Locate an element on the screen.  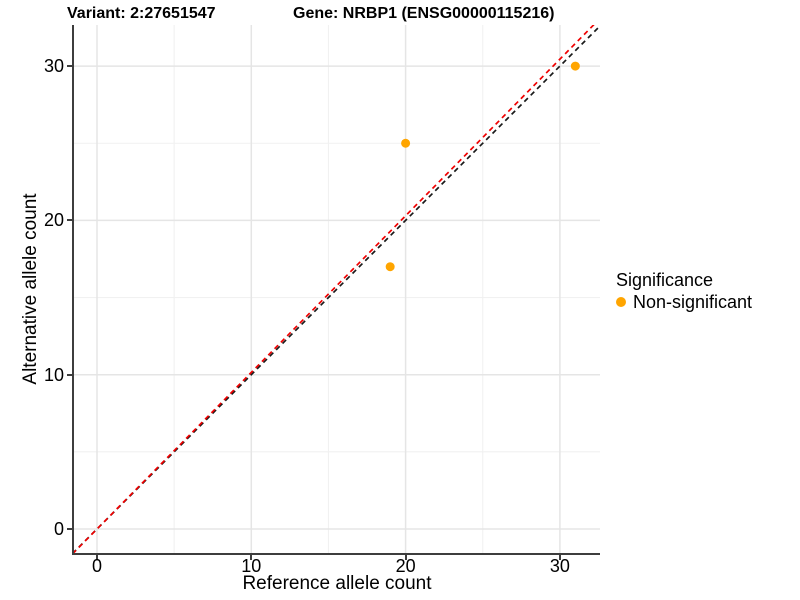
y-tick-label: 0 is located at coordinates (58, 529).